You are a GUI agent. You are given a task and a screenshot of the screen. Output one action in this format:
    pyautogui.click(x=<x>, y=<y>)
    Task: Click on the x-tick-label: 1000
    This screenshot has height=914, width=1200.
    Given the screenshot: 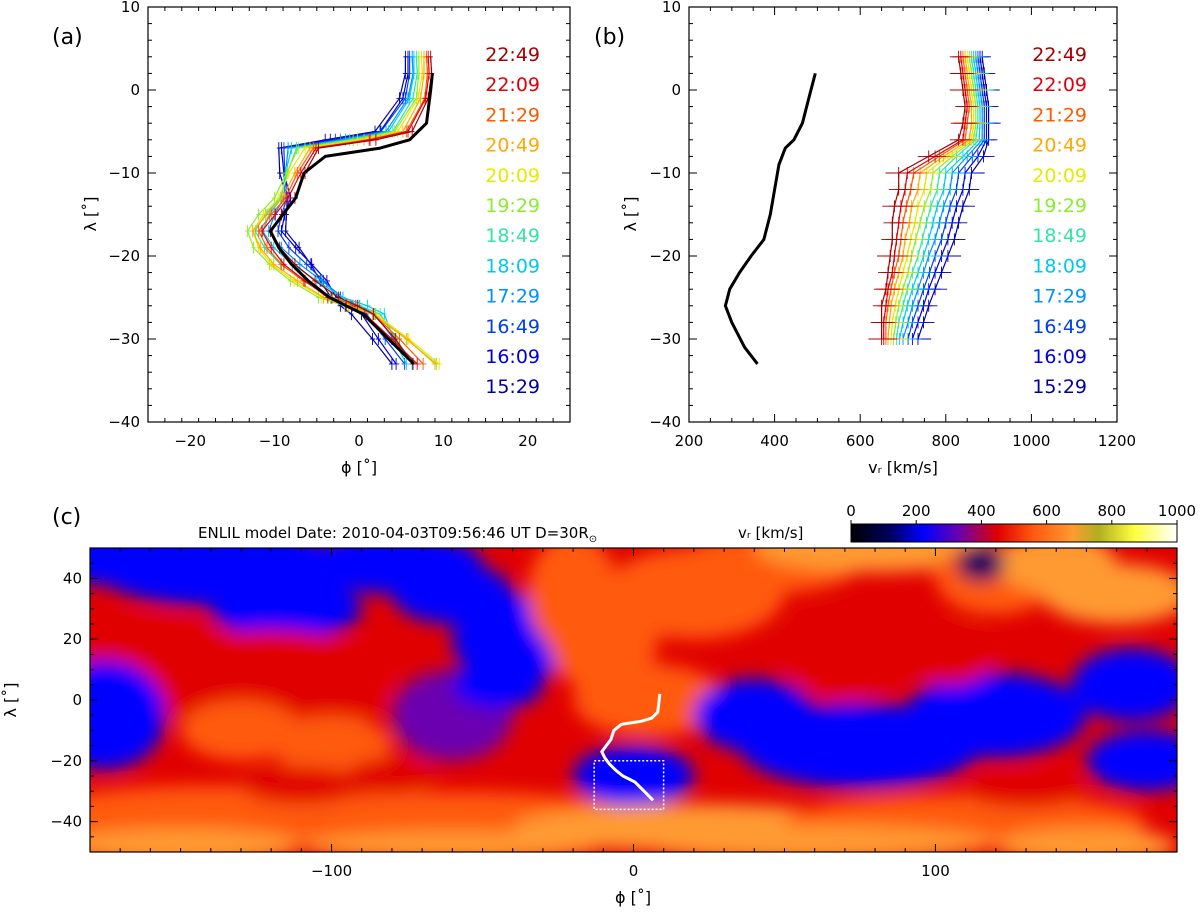 What is the action you would take?
    pyautogui.click(x=1031, y=441)
    